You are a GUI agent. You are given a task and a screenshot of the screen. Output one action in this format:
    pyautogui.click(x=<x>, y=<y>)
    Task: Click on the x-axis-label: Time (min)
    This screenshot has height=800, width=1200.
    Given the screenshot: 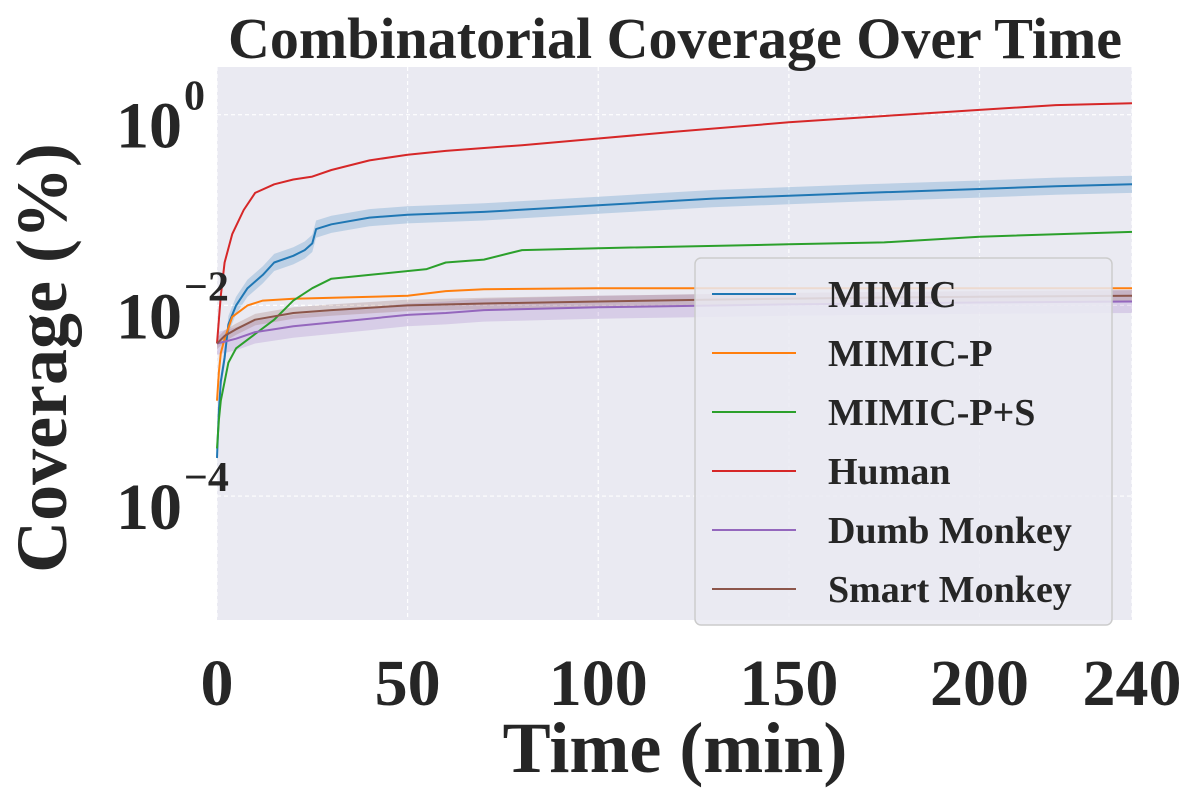 What is the action you would take?
    pyautogui.click(x=675, y=748)
    